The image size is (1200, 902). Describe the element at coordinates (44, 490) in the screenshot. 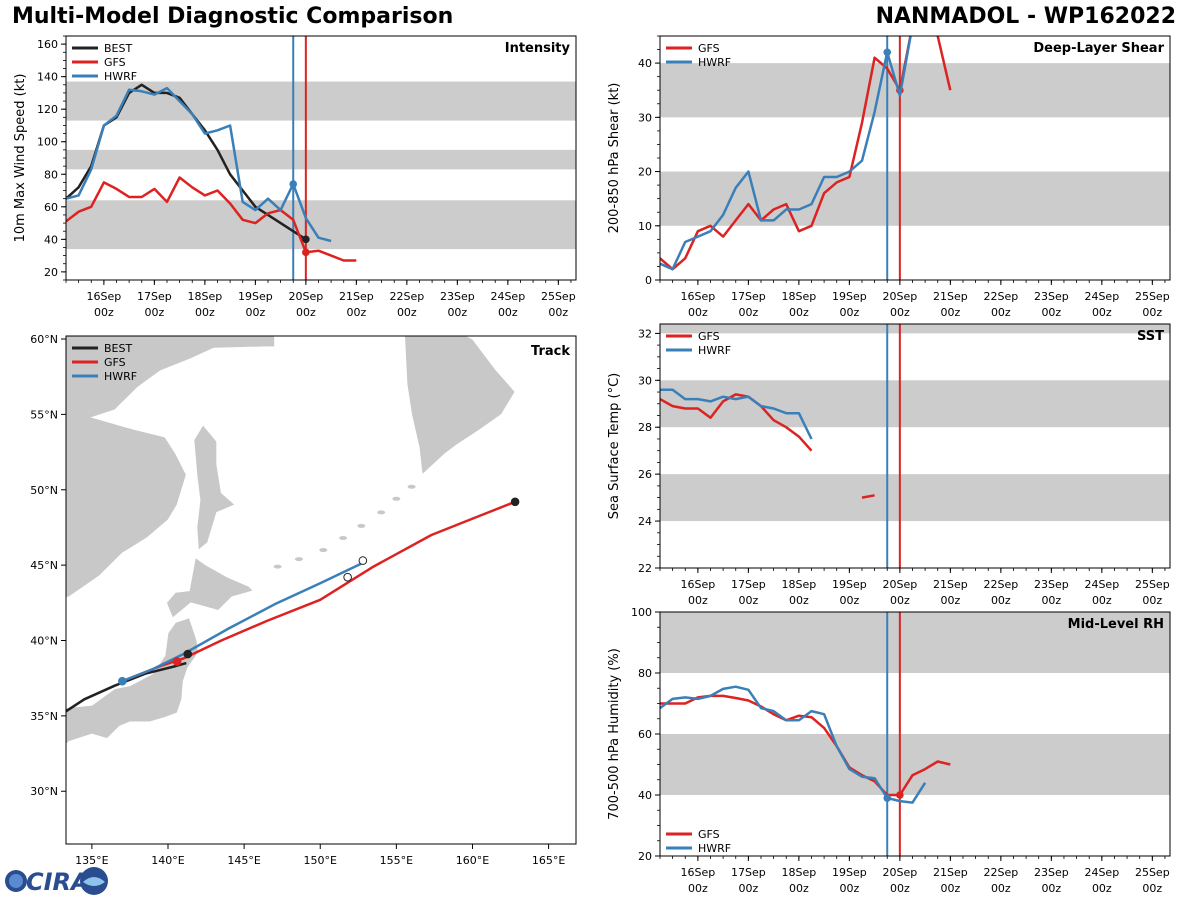

I see `lat-tick-label: 50°N` at that location.